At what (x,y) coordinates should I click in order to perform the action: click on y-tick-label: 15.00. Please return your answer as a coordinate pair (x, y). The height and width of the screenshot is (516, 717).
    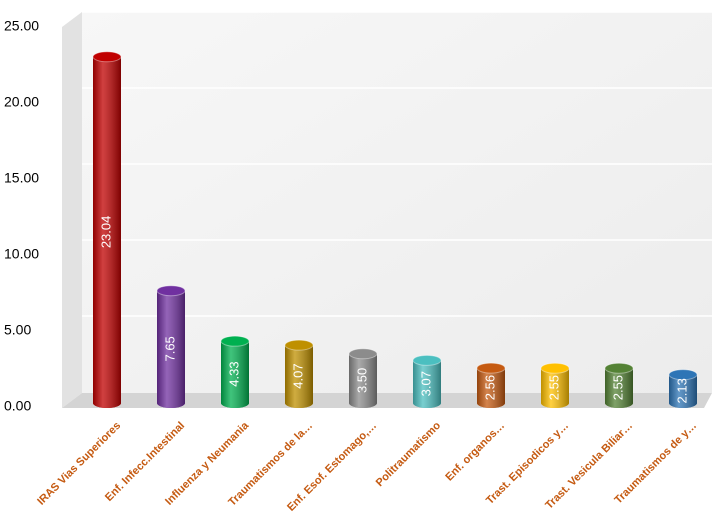
    Looking at the image, I should click on (21, 178).